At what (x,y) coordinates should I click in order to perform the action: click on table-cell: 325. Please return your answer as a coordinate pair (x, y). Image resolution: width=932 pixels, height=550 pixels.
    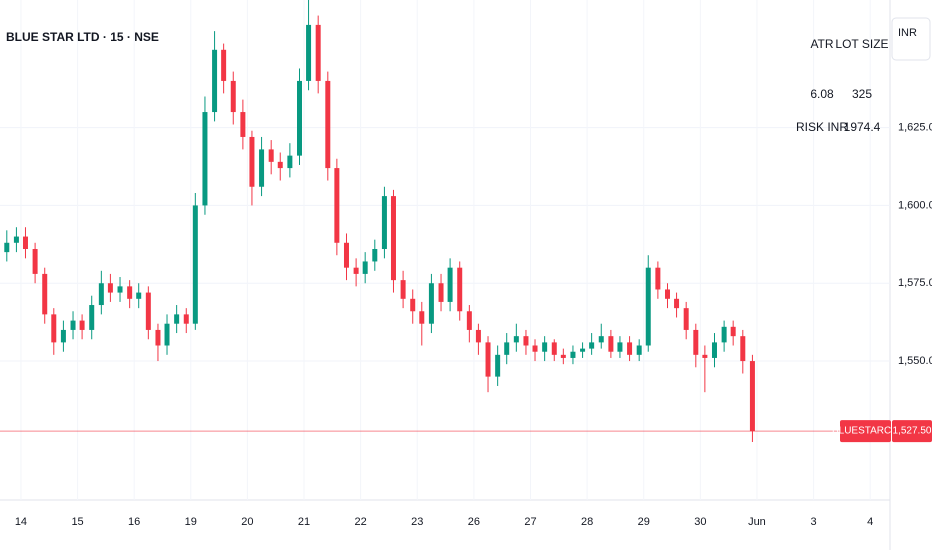
    Looking at the image, I should click on (862, 94).